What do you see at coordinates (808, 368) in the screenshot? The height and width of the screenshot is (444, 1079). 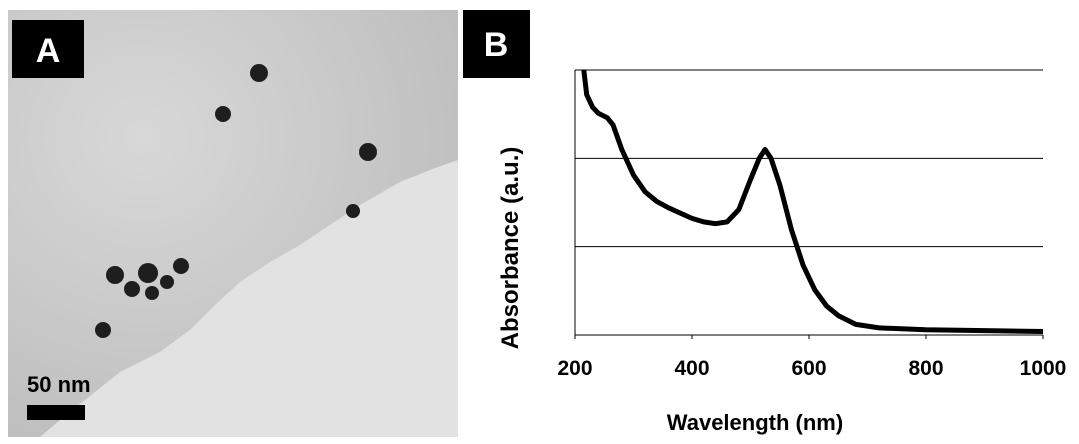 I see `x-tick-label: 600` at bounding box center [808, 368].